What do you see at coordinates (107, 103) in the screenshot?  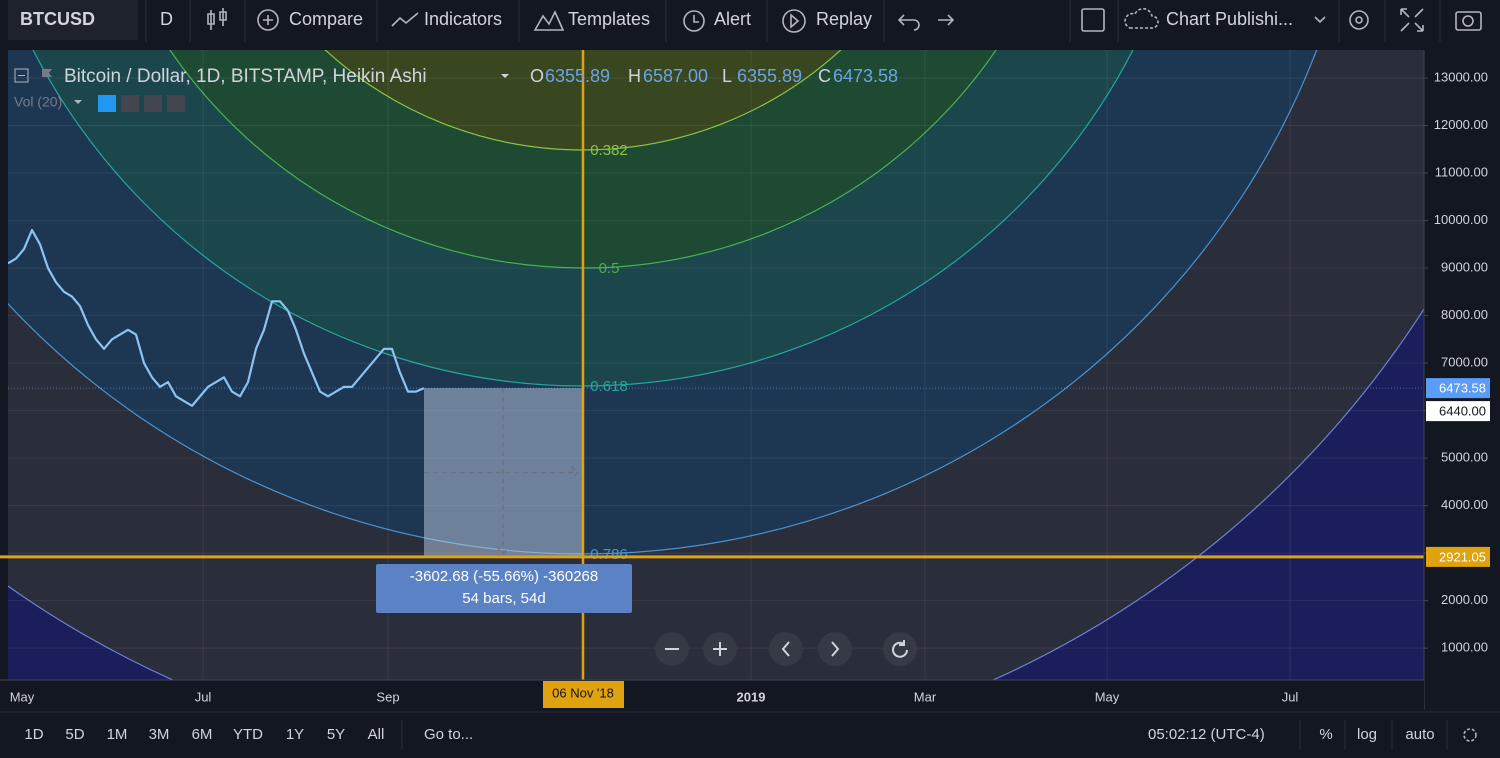 I see `visibility-button` at bounding box center [107, 103].